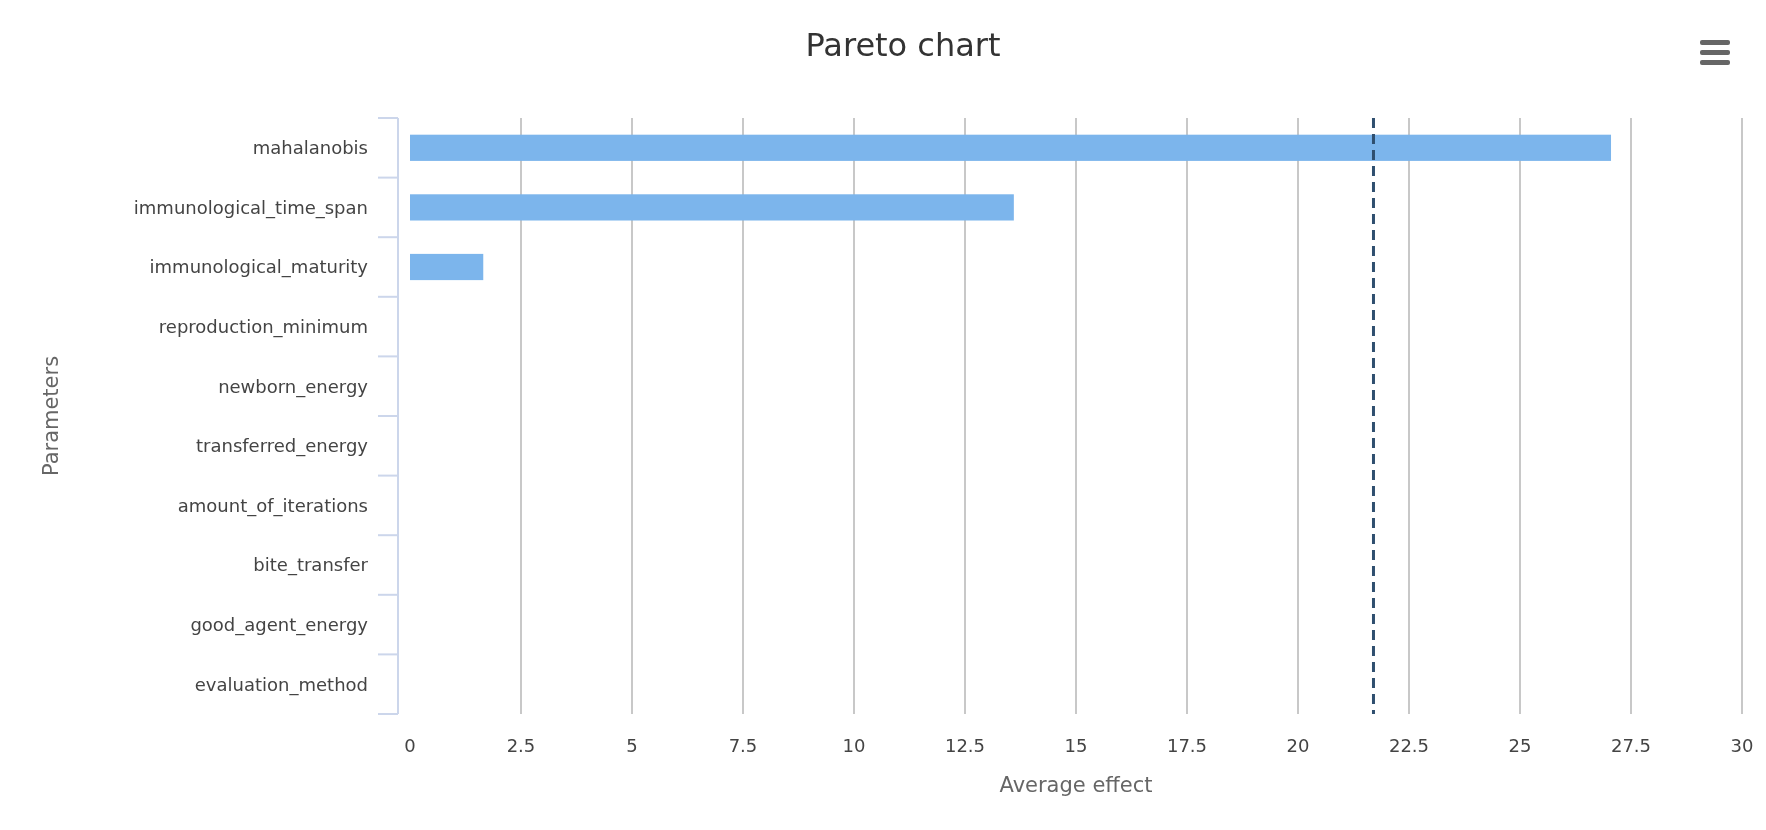  Describe the element at coordinates (281, 684) in the screenshot. I see `y-tick-label: evaluation_method` at that location.